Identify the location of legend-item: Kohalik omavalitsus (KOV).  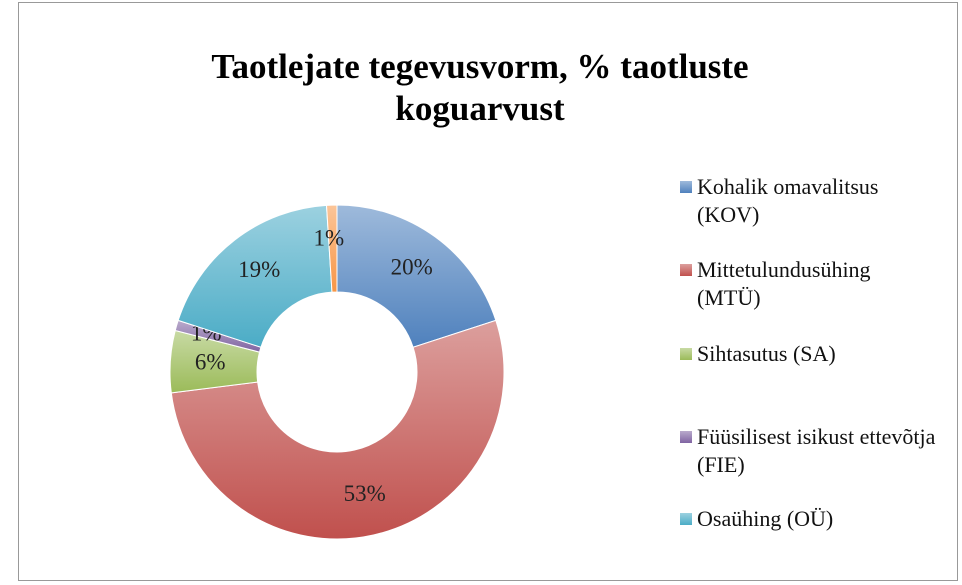
(808, 201).